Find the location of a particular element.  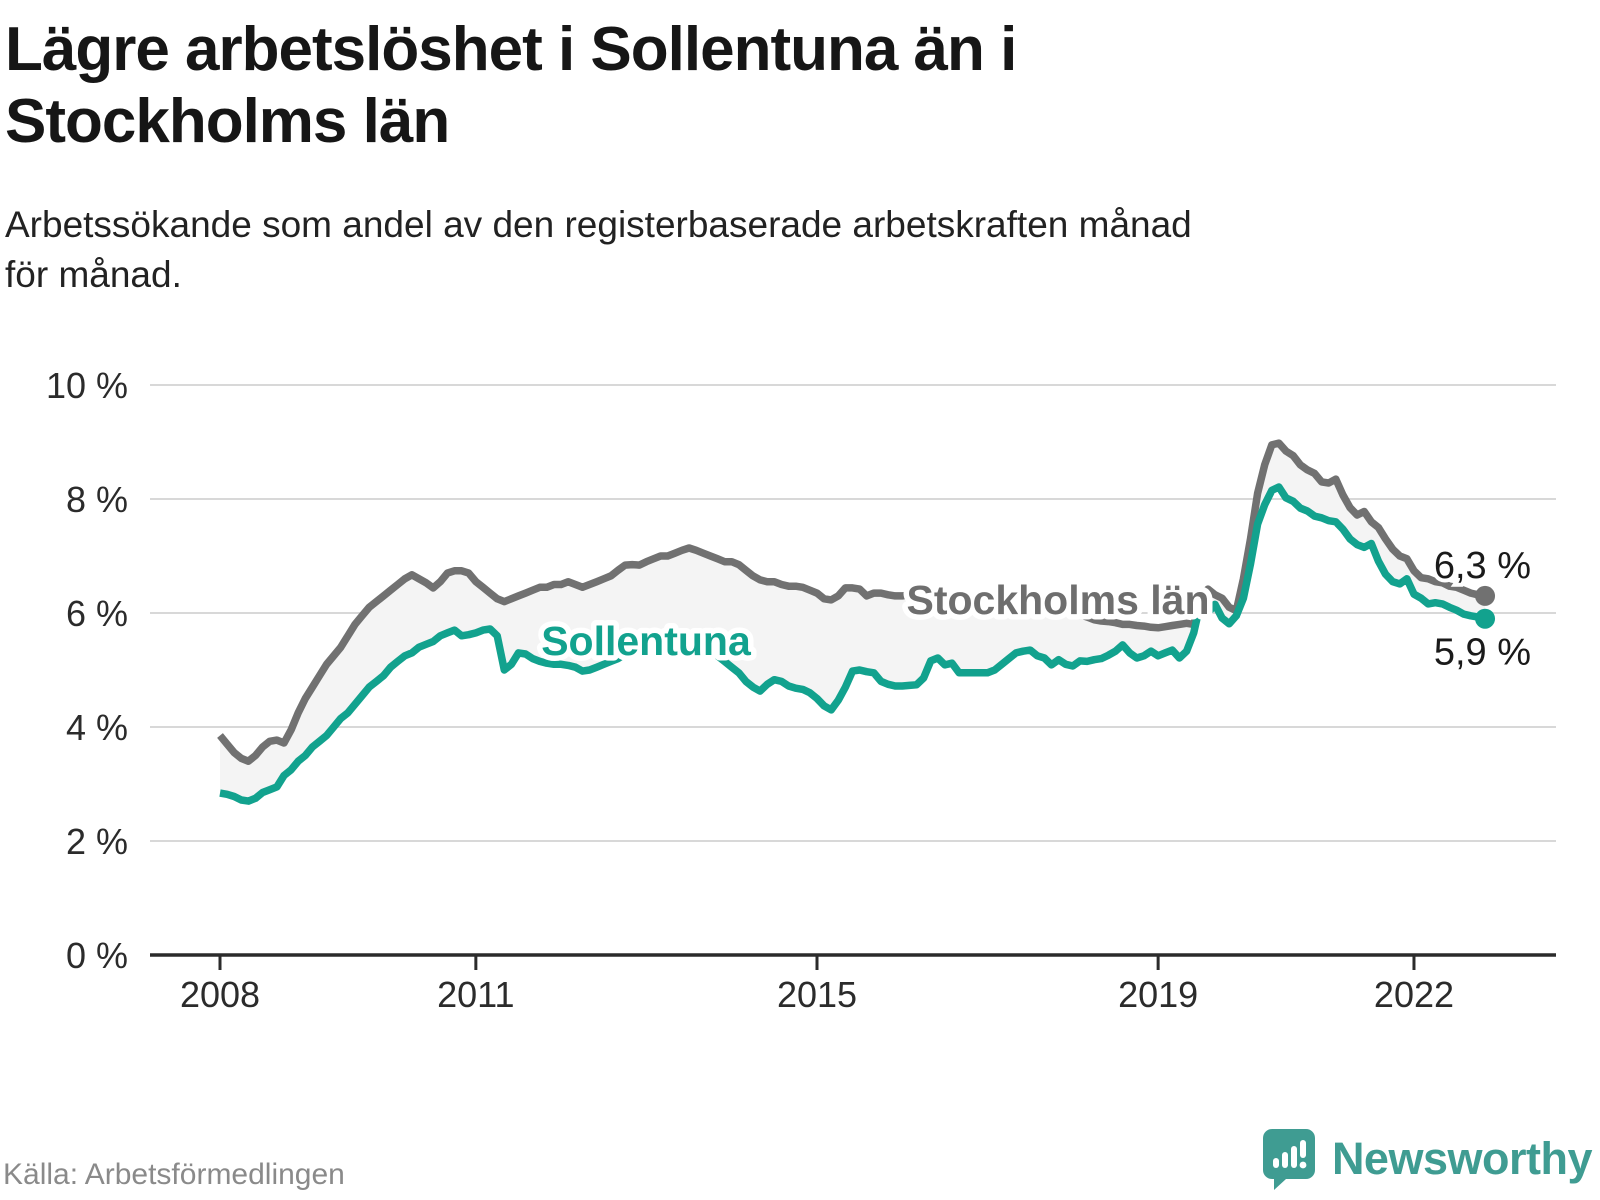

source-note: Källa: Arbetsförmedlingen is located at coordinates (174, 1174).